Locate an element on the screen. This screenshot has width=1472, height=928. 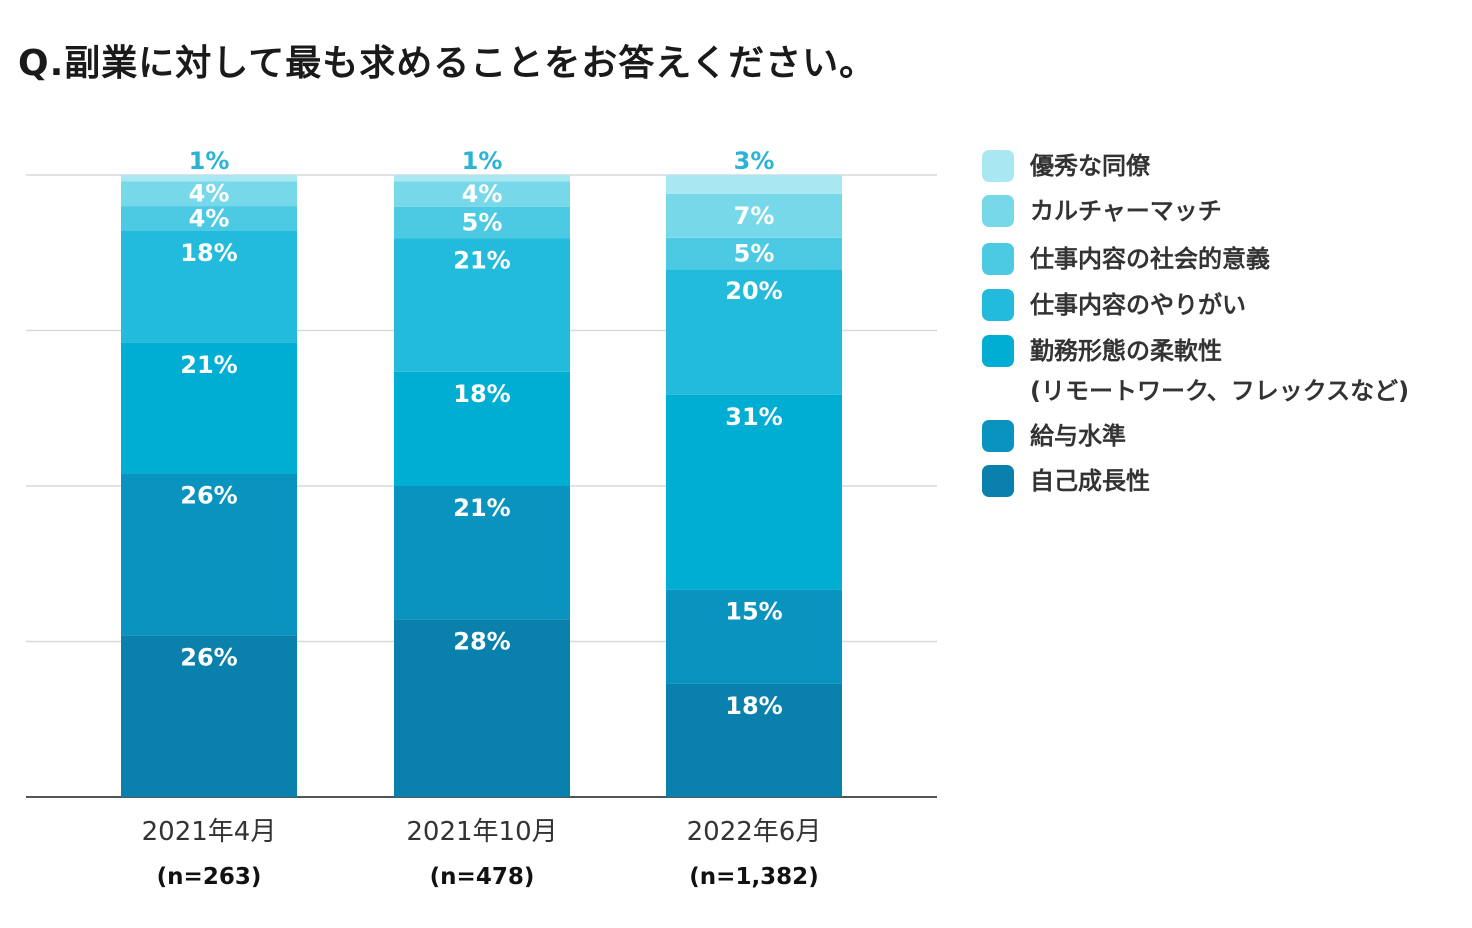
legend-label: 仕事内容の社会的意義 is located at coordinates (1150, 259).